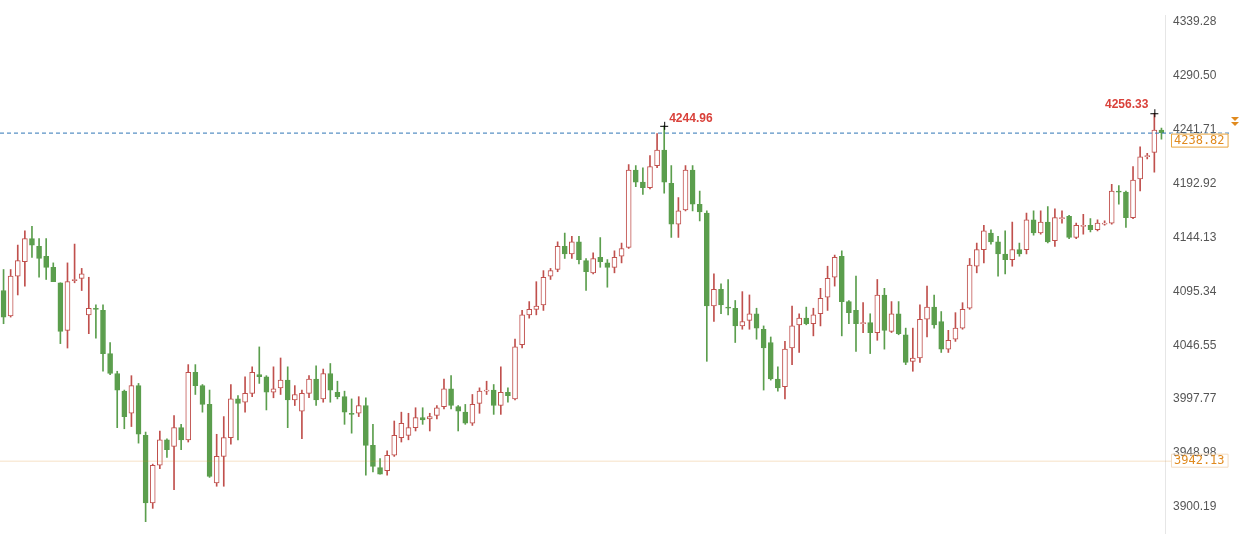 The height and width of the screenshot is (549, 1242). Describe the element at coordinates (1195, 398) in the screenshot. I see `y-tick-label: 3997.77` at that location.